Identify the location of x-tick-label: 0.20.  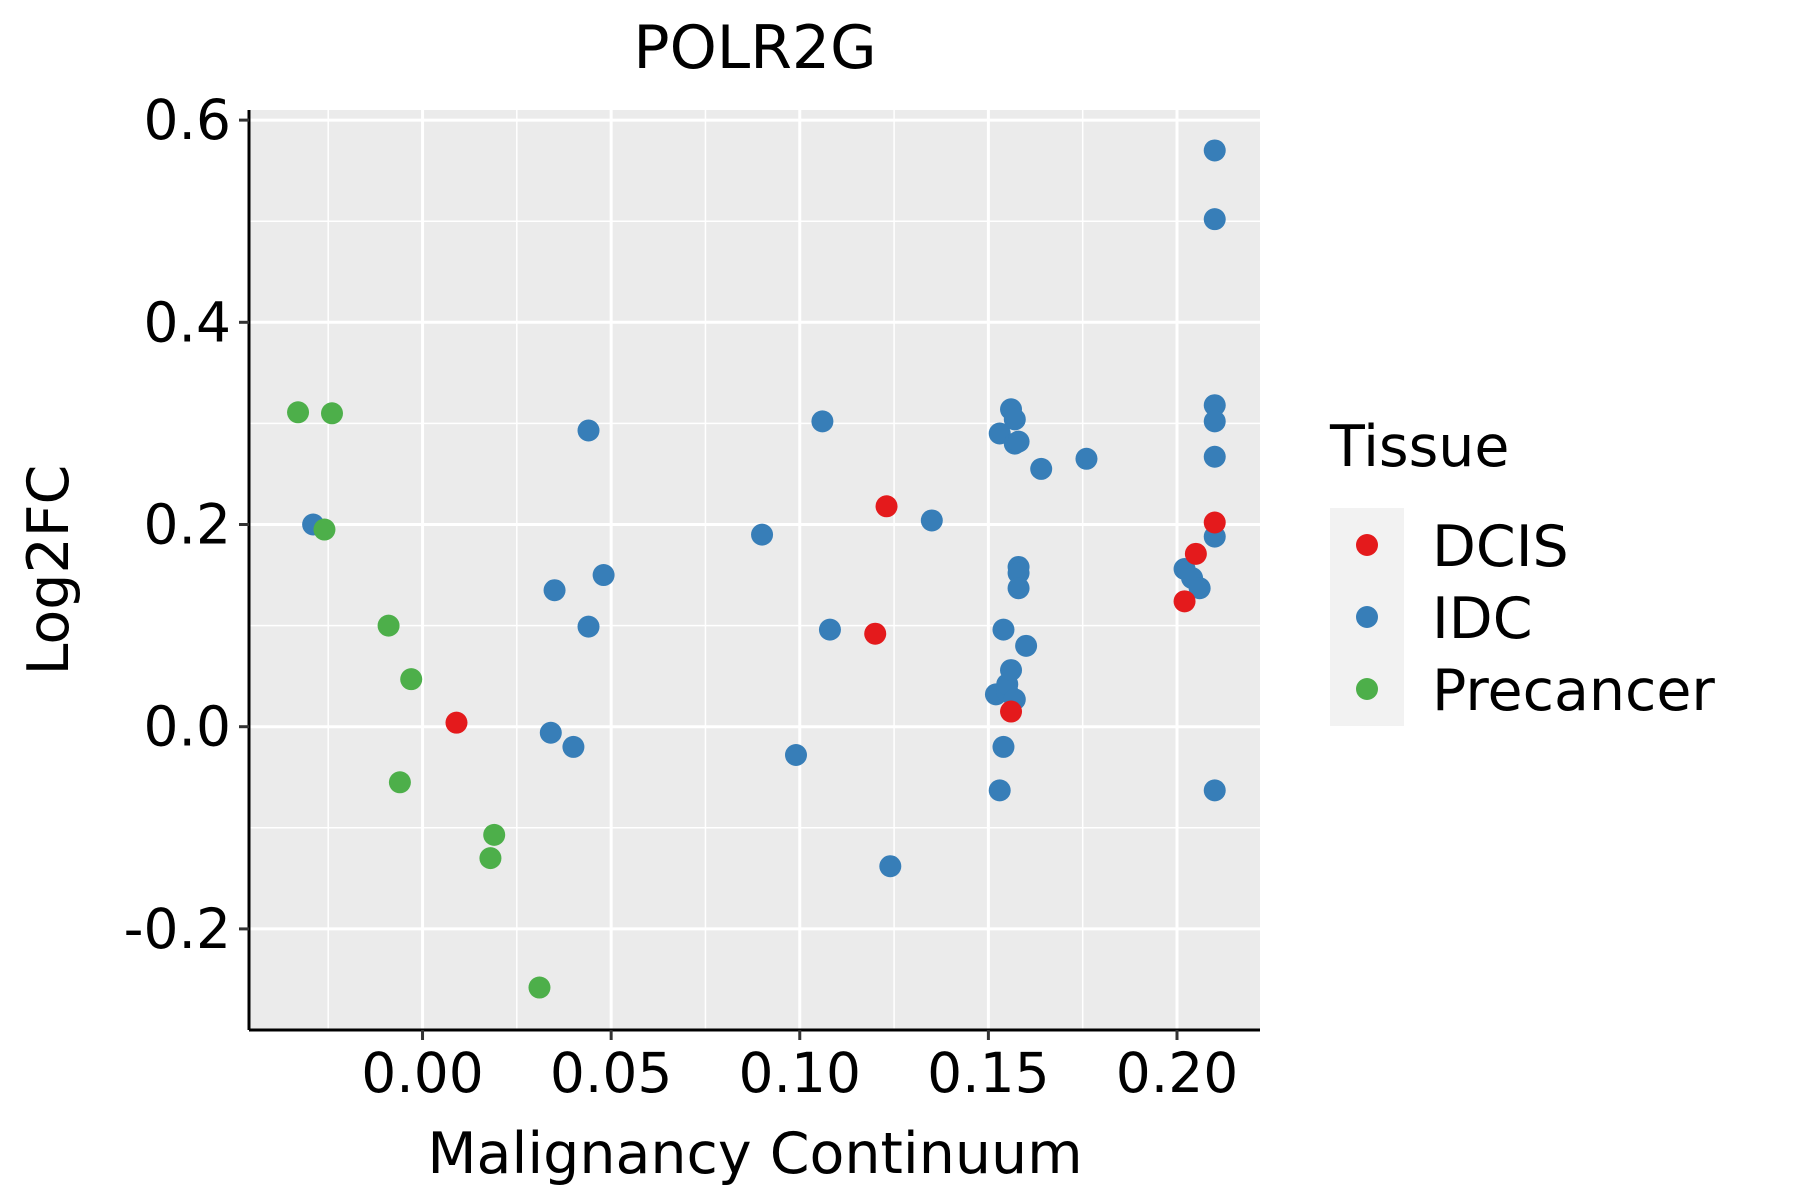
(1177, 1073).